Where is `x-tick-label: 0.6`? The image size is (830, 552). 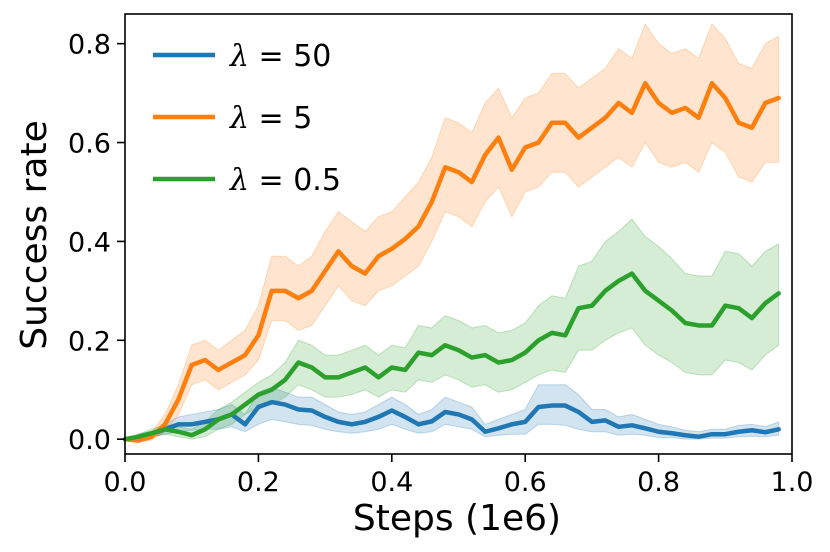
x-tick-label: 0.6 is located at coordinates (525, 482).